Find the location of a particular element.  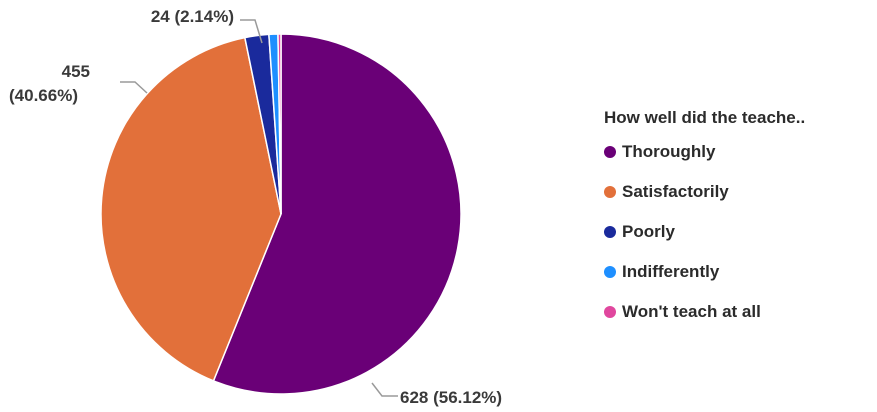

data-label-satisfactorily-line-1: 455 is located at coordinates (76, 71).